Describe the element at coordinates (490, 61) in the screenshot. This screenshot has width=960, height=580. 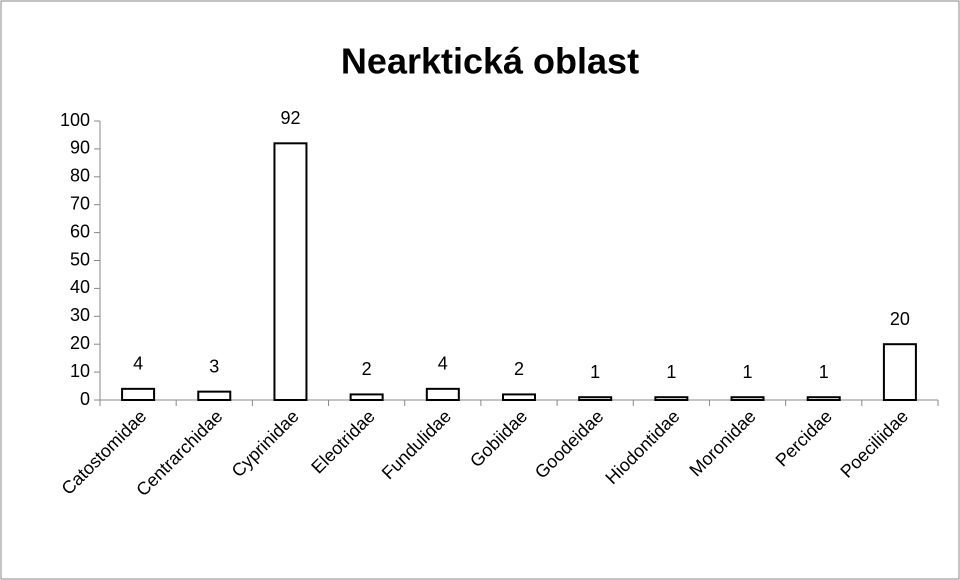
I see `chart-title: Nearktická oblast` at that location.